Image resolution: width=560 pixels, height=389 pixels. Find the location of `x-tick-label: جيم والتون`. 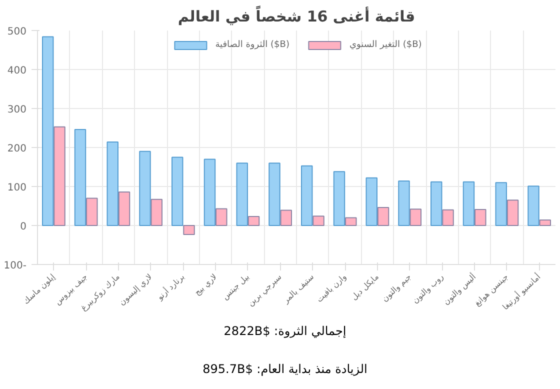

x-tick-label: جيم والتون is located at coordinates (396, 288).